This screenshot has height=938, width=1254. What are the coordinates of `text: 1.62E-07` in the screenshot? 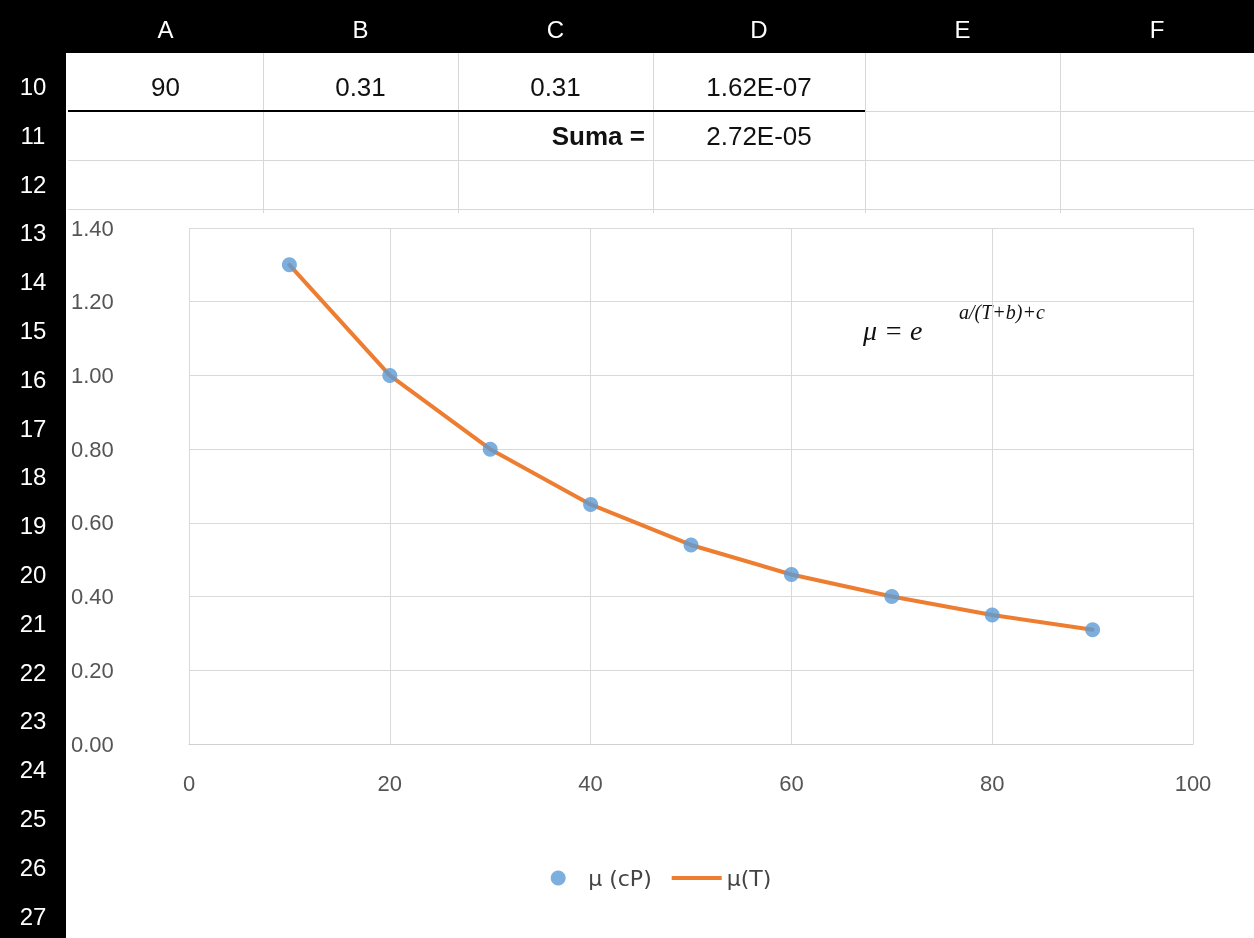 It's located at (759, 87).